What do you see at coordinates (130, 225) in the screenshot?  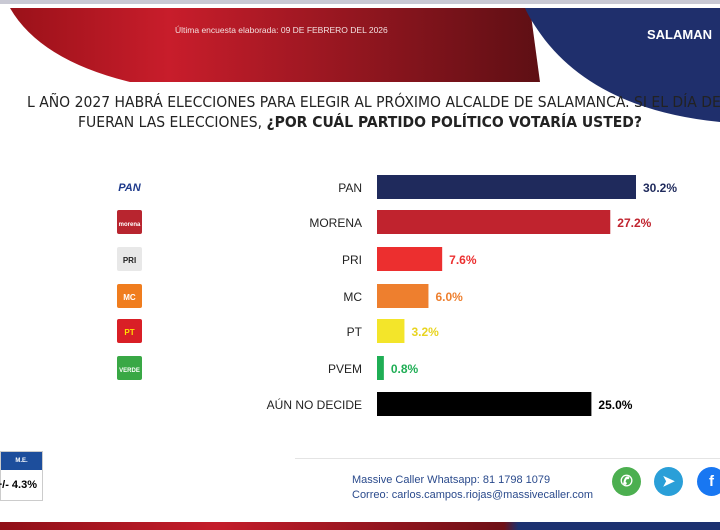 I see `party-logo-text: morena` at bounding box center [130, 225].